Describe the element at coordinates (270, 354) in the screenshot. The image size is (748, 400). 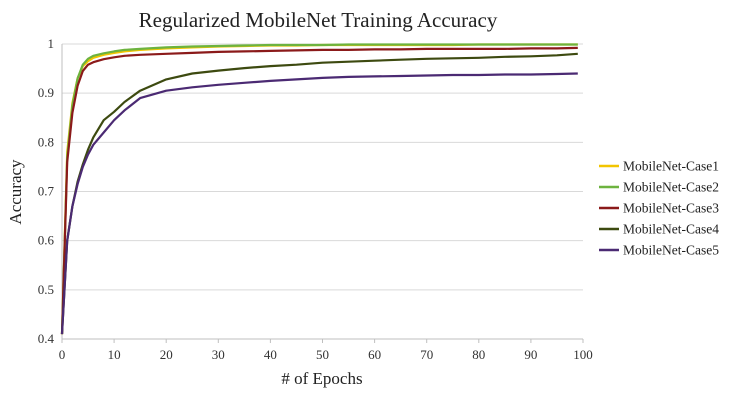
I see `x-tick-label: 40` at that location.